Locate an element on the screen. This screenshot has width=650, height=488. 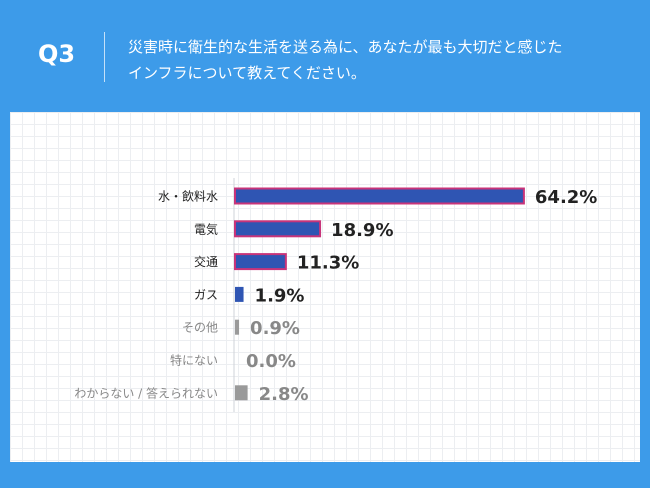
category-label: ガス is located at coordinates (206, 295).